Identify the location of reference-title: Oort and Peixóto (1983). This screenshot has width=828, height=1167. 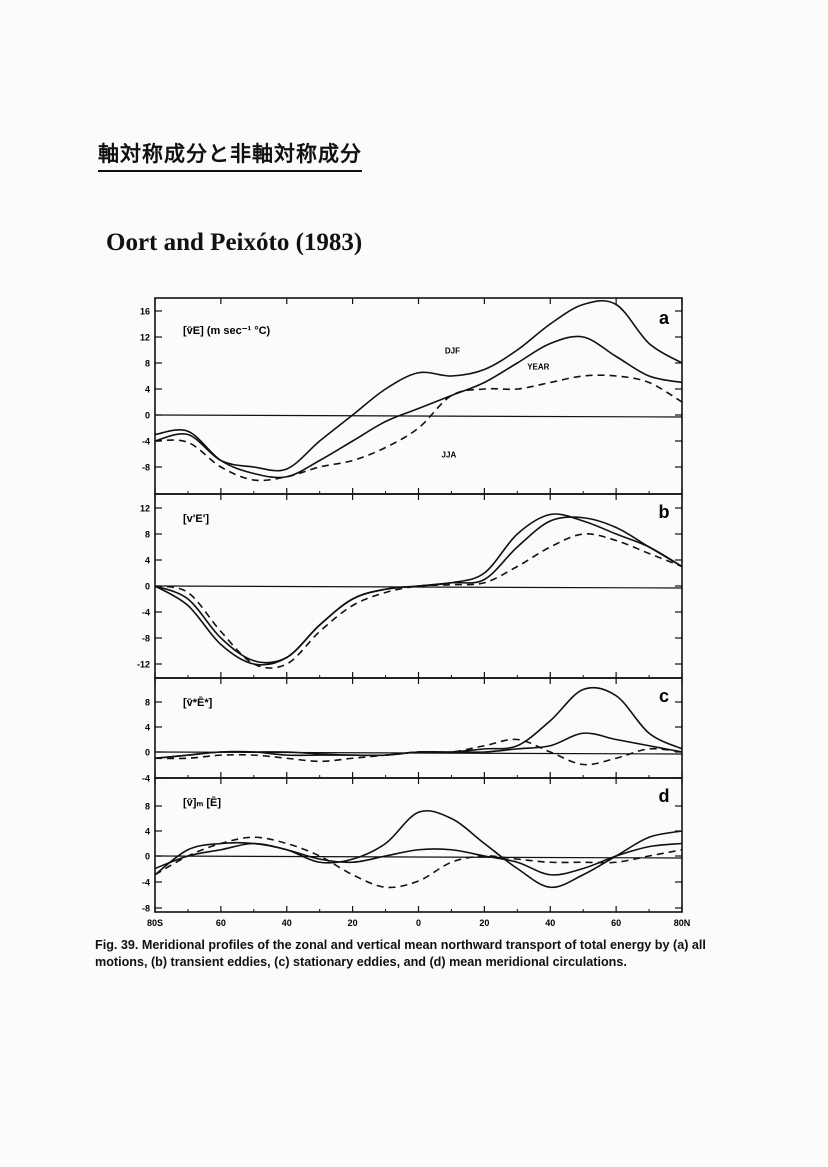
(234, 242).